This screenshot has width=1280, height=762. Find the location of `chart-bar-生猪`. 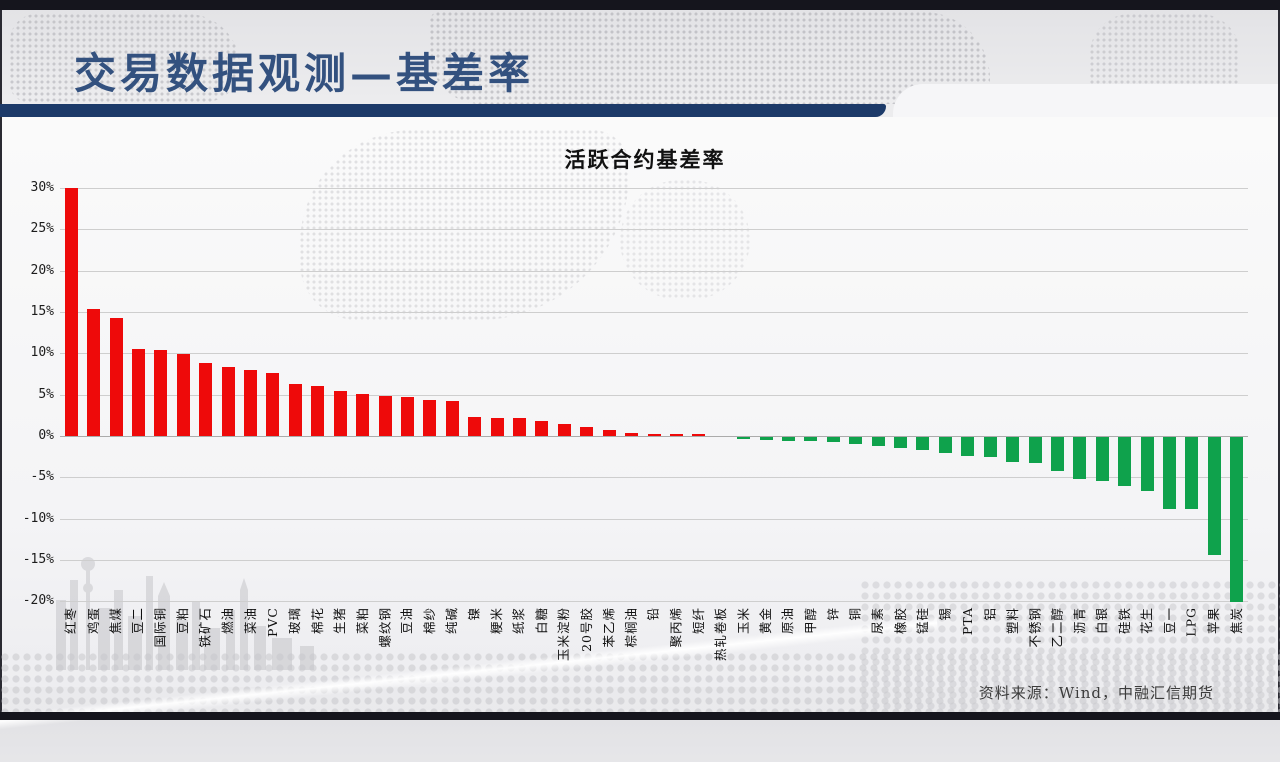

chart-bar-生猪 is located at coordinates (340, 413).